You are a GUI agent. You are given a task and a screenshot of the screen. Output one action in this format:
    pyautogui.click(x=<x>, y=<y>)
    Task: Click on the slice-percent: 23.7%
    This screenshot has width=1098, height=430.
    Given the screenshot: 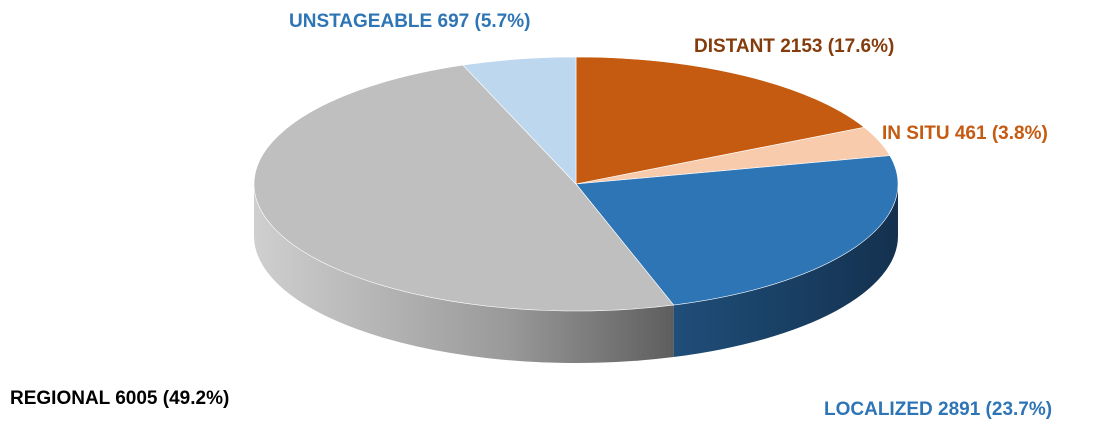 What is the action you would take?
    pyautogui.click(x=1018, y=409)
    